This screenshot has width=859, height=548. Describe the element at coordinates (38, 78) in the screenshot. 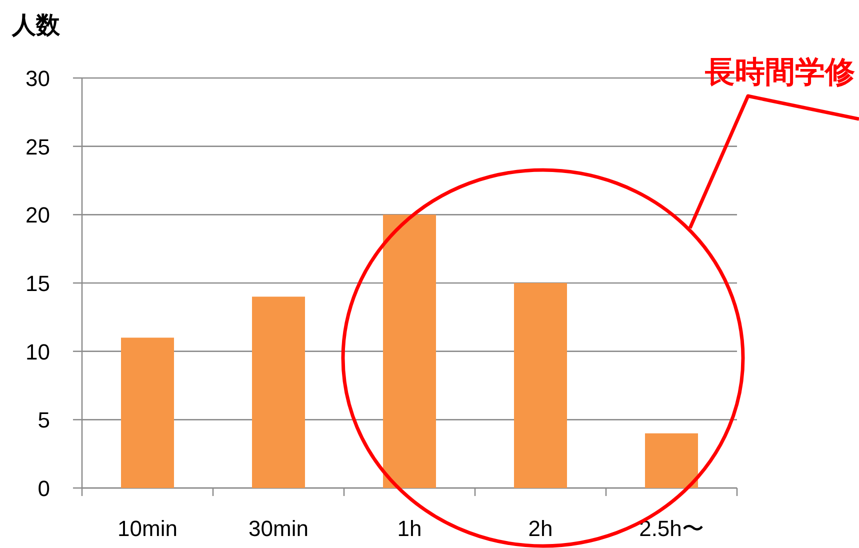

I see `y-tick-label: 30` at that location.